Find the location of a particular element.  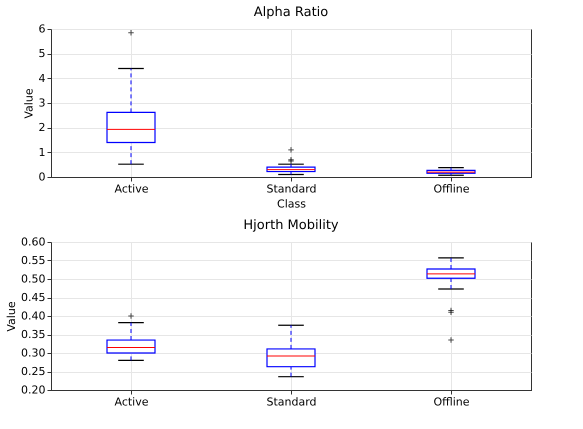

chart-title: Alpha Ratio is located at coordinates (291, 12).